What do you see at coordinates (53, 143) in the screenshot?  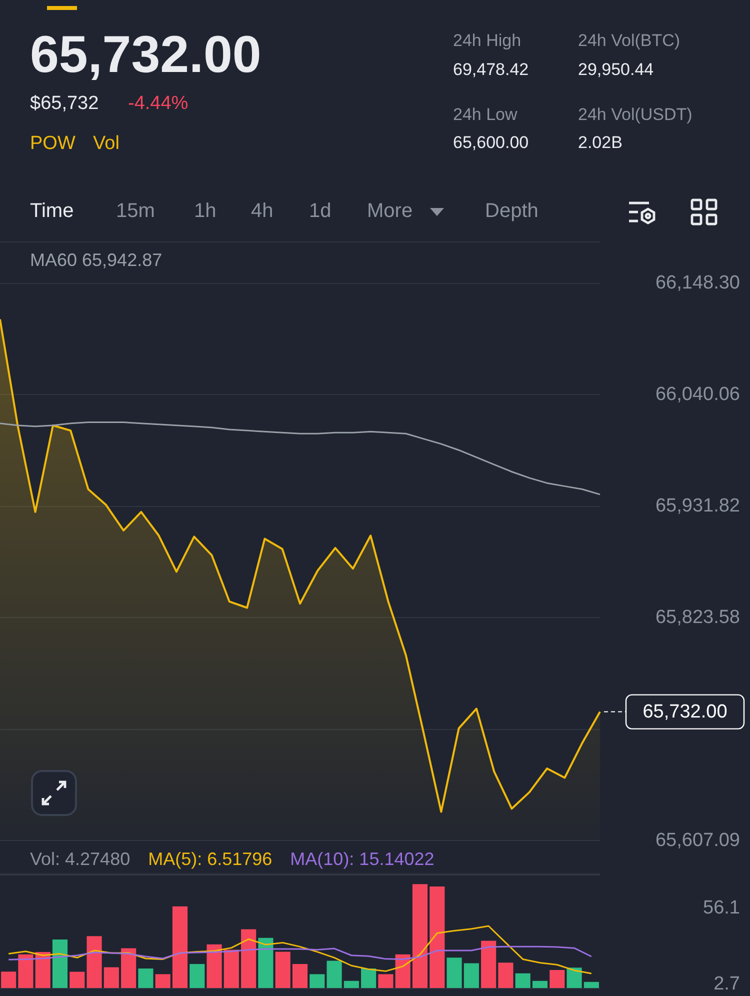 I see `text: POW` at bounding box center [53, 143].